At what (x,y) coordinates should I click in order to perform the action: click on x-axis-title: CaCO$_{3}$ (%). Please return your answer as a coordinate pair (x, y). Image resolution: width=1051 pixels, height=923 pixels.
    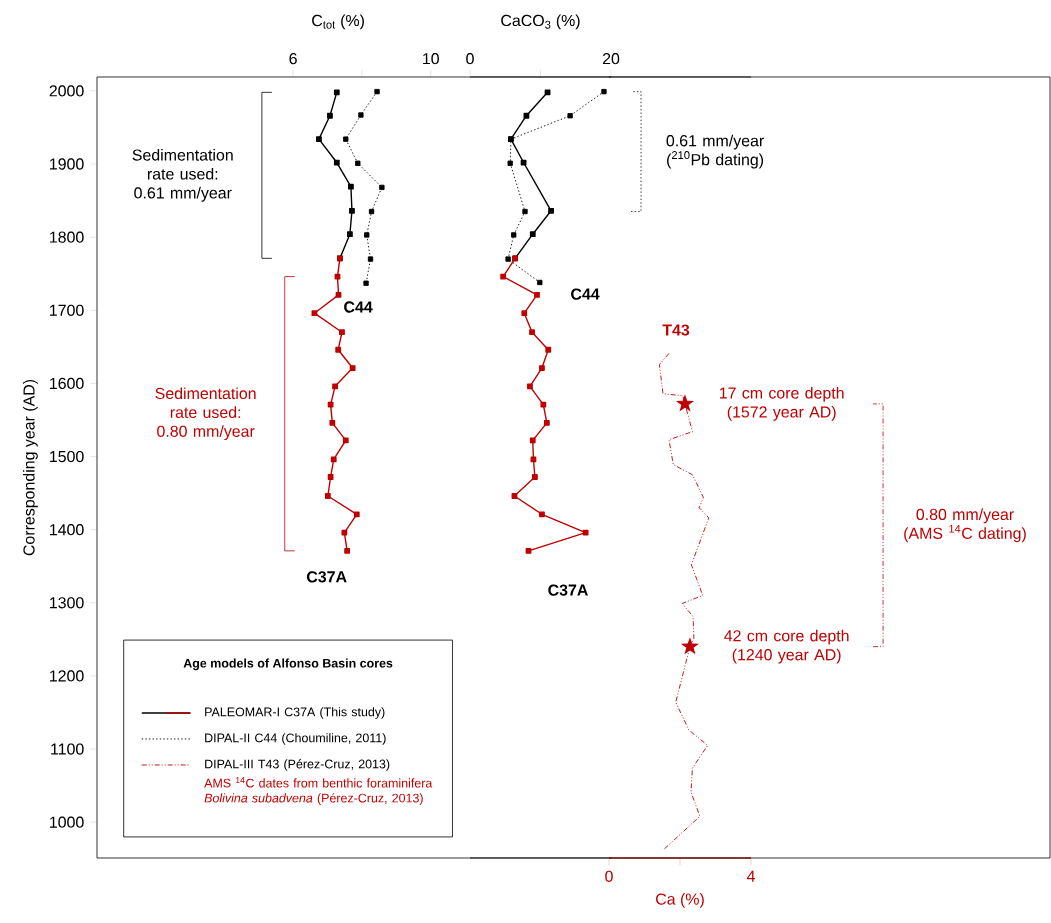
    Looking at the image, I should click on (540, 22).